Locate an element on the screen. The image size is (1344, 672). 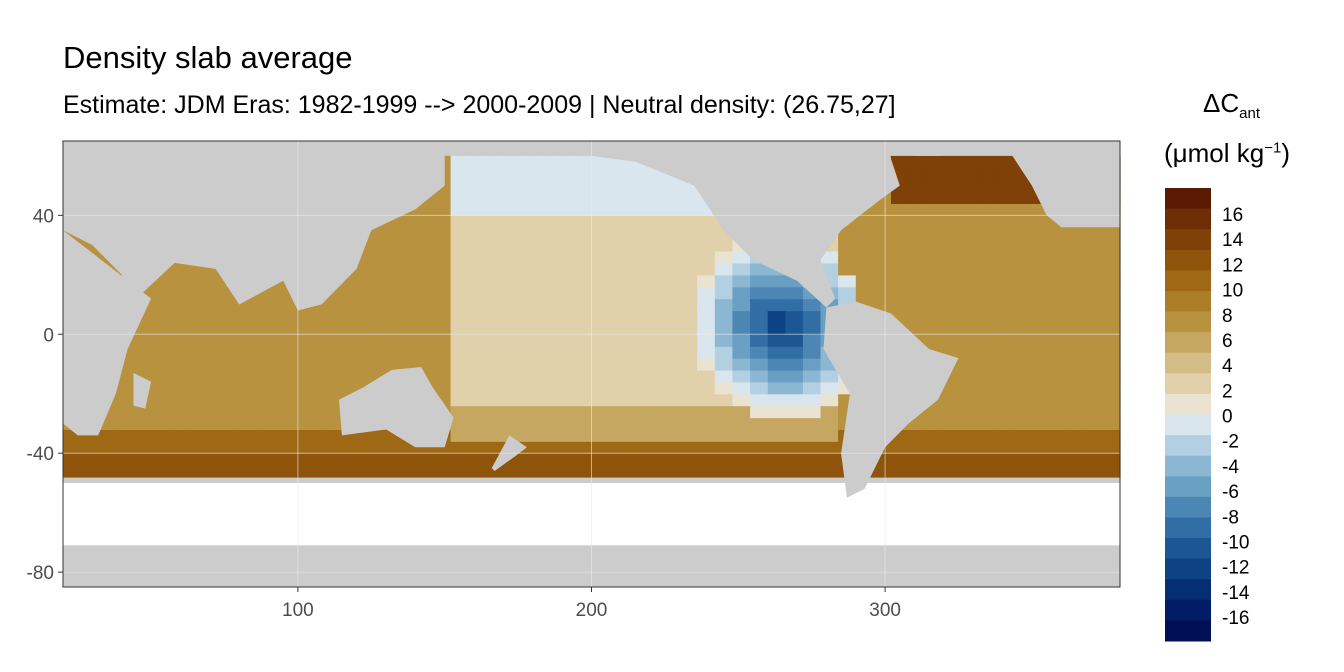
land-europe-wrap is located at coordinates (1061, 184).